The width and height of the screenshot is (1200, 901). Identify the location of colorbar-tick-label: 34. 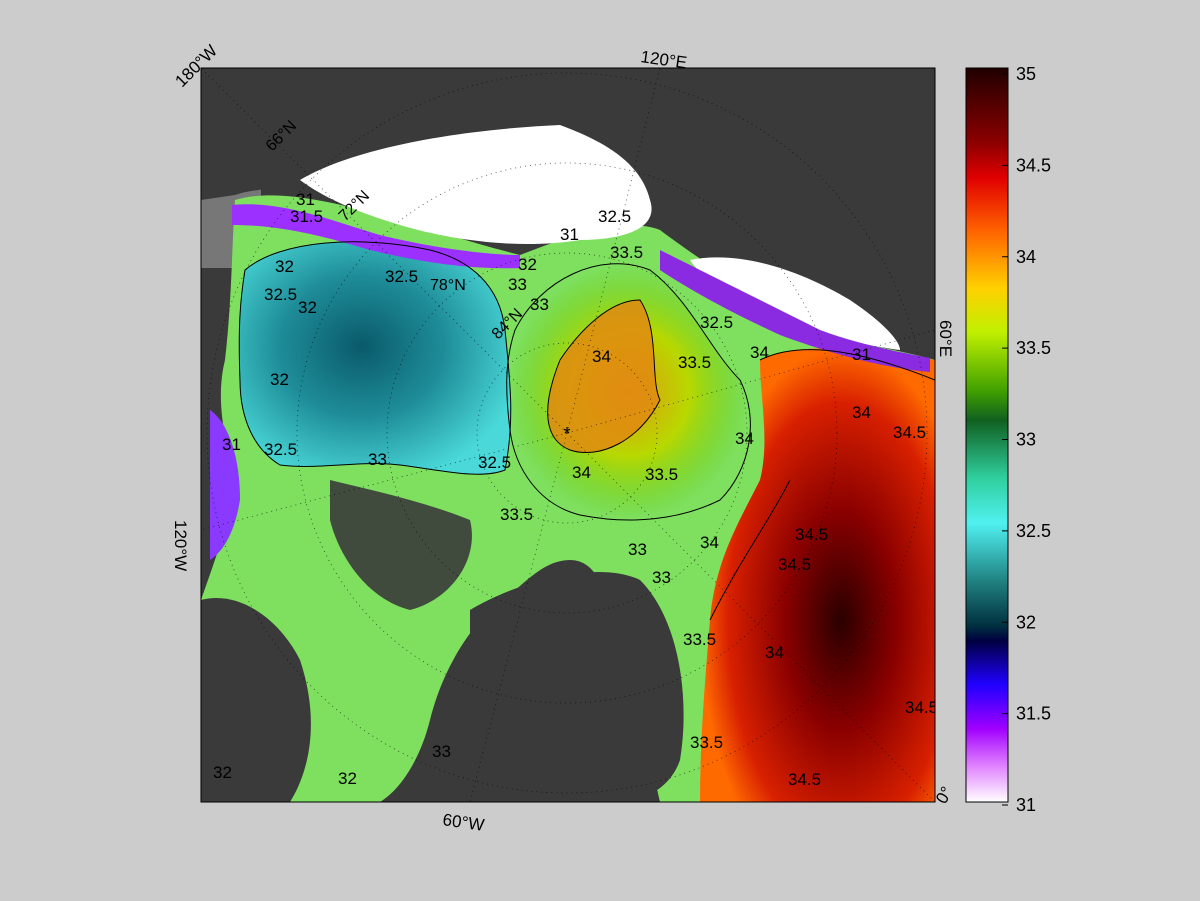
(1026, 257).